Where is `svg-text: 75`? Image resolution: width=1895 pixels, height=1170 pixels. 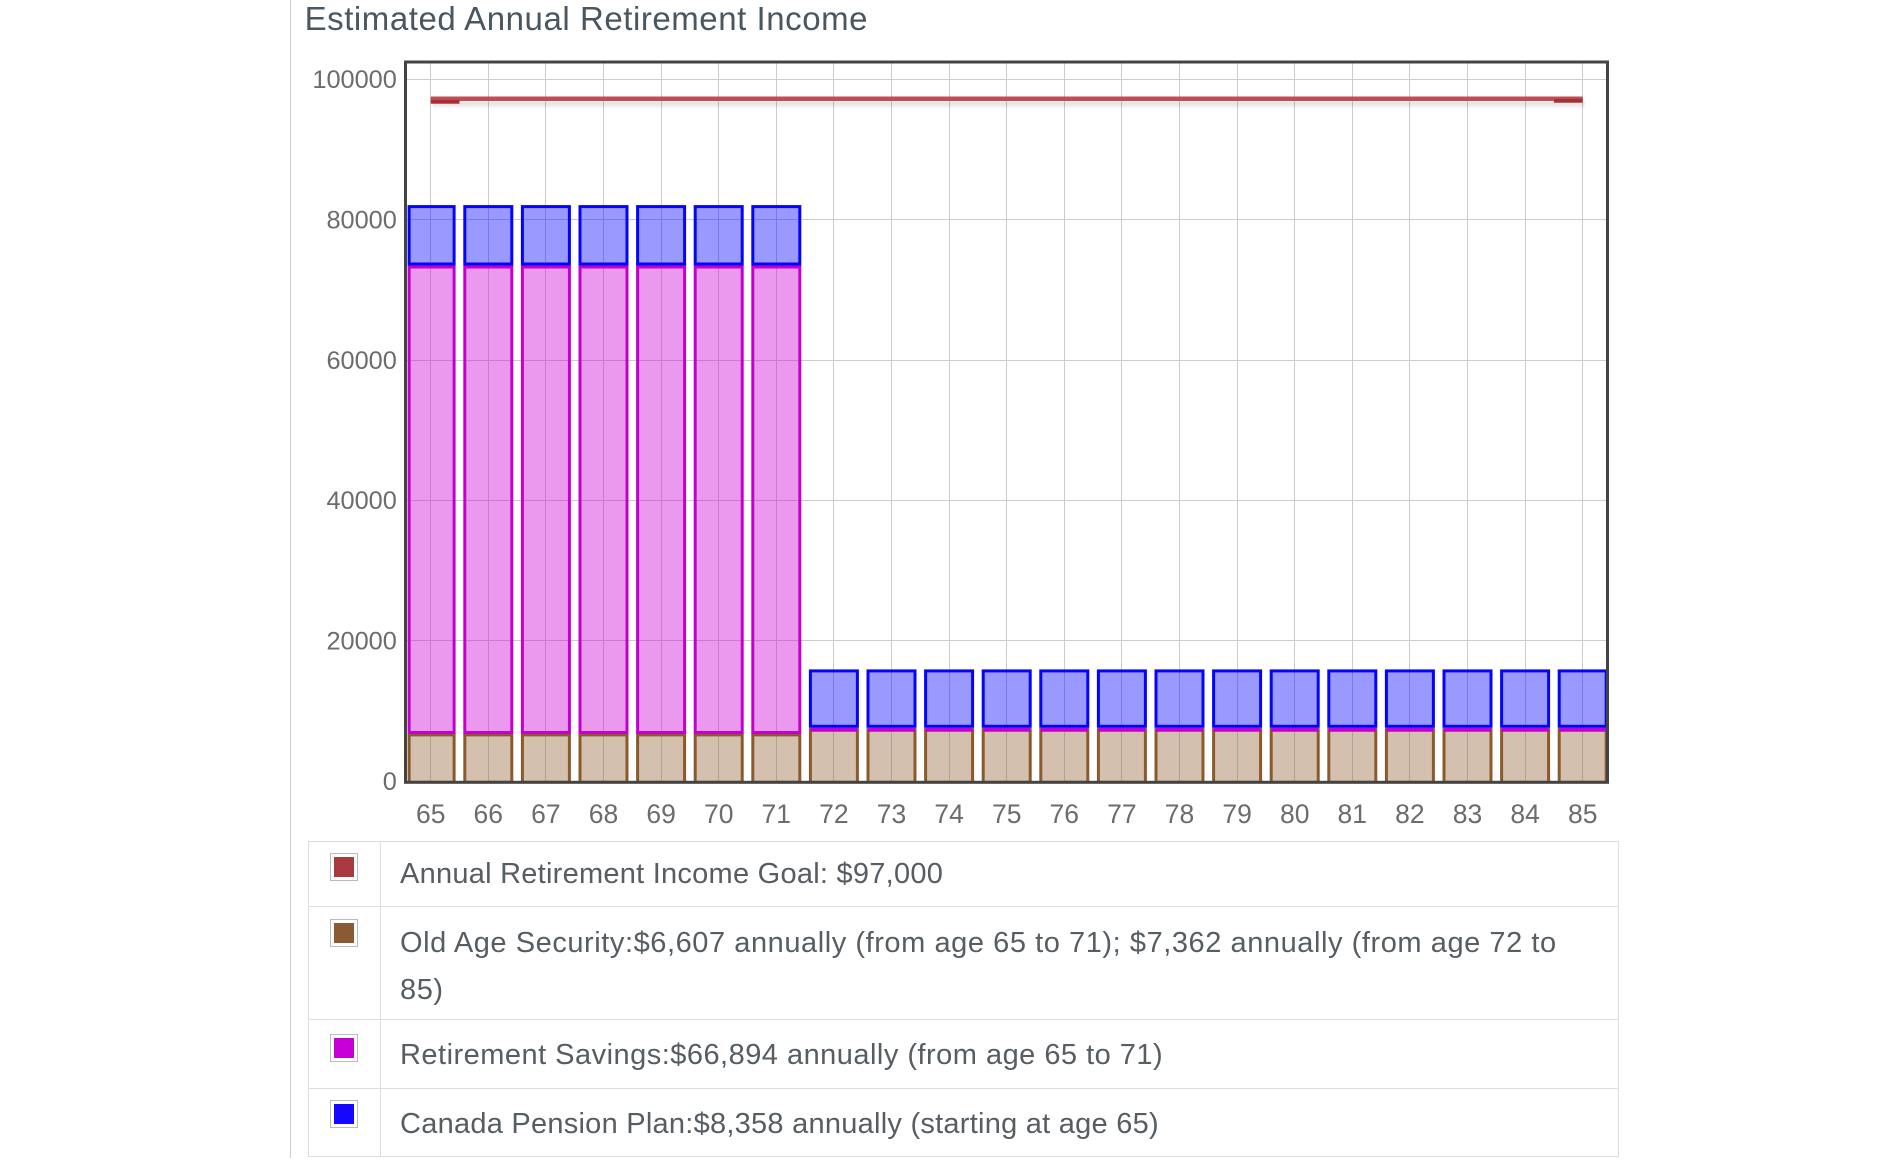 svg-text: 75 is located at coordinates (1006, 814).